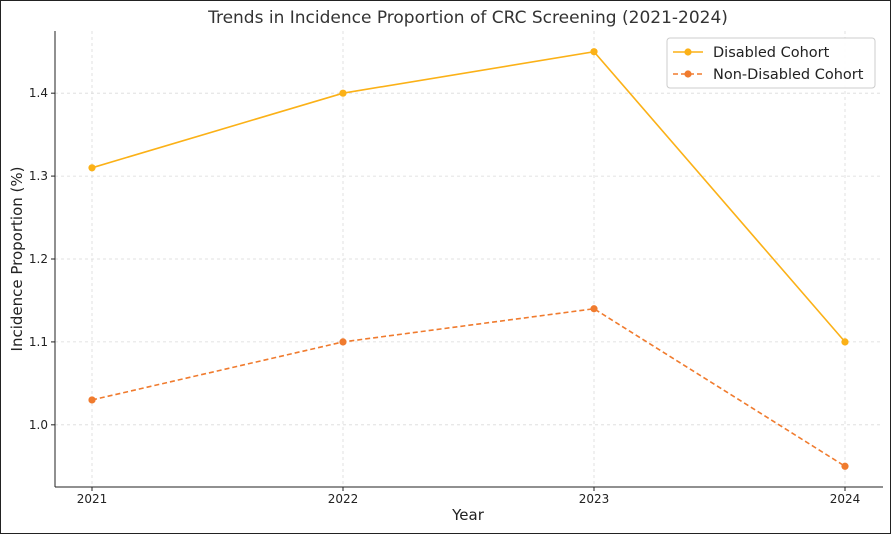 The height and width of the screenshot is (534, 891). I want to click on legend: Disabled Cohort Non-Disabled Cohort, so click(771, 63).